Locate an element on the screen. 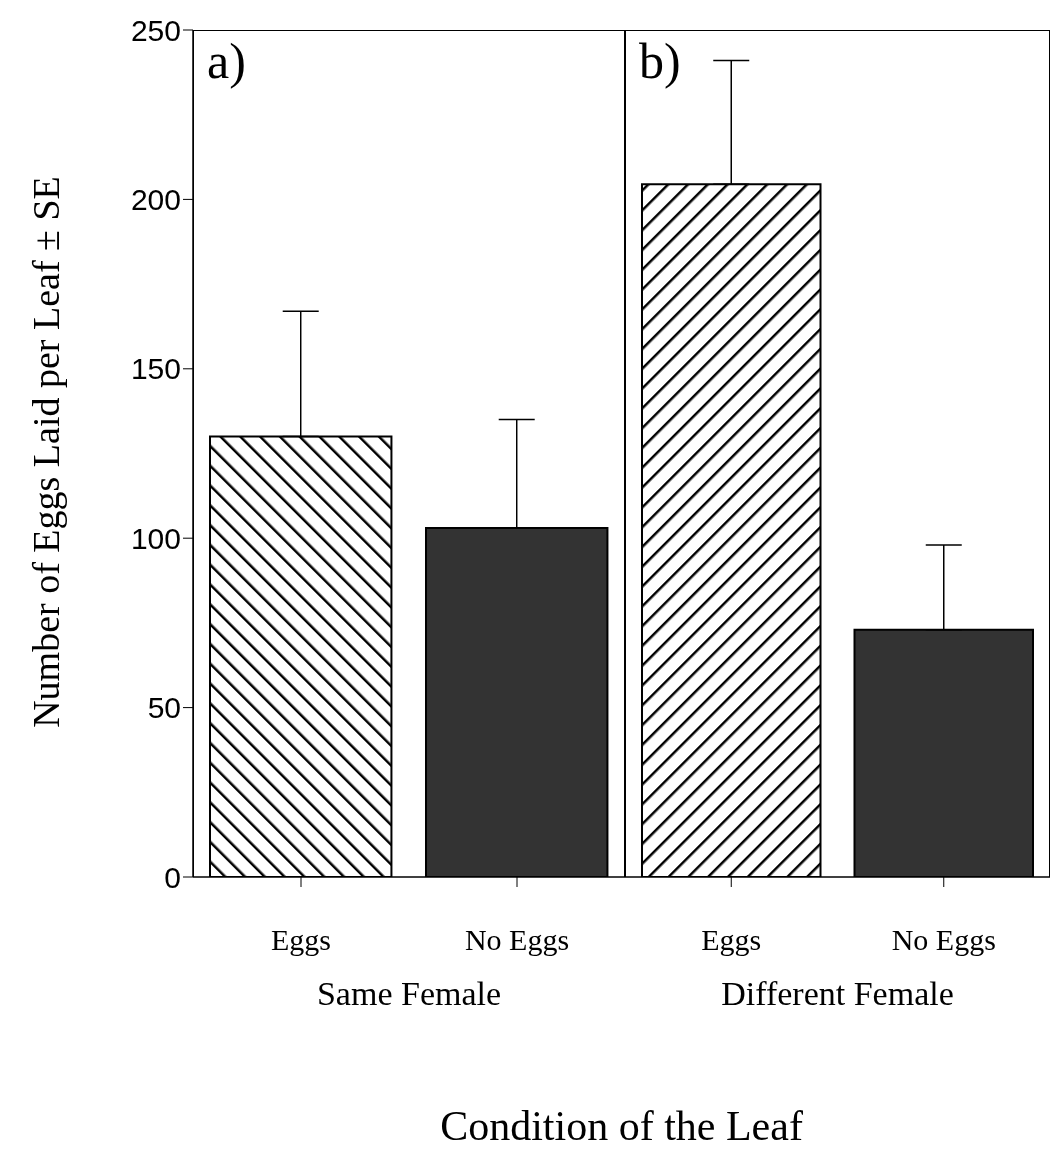 Image resolution: width=1057 pixels, height=1163 pixels. y-tick-label: 100 is located at coordinates (155, 538).